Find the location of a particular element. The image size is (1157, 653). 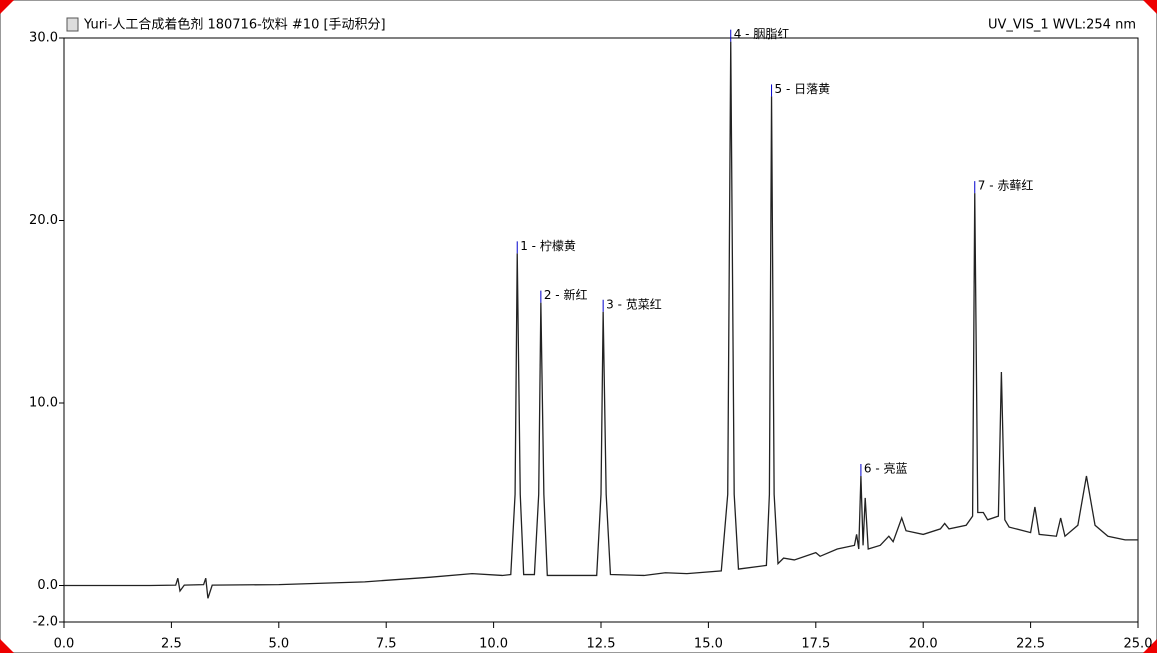

x-tick-label: 25.0 is located at coordinates (1138, 644).